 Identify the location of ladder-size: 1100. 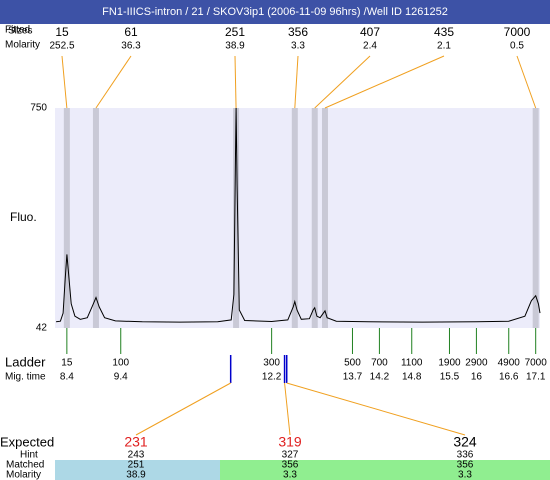
(412, 363).